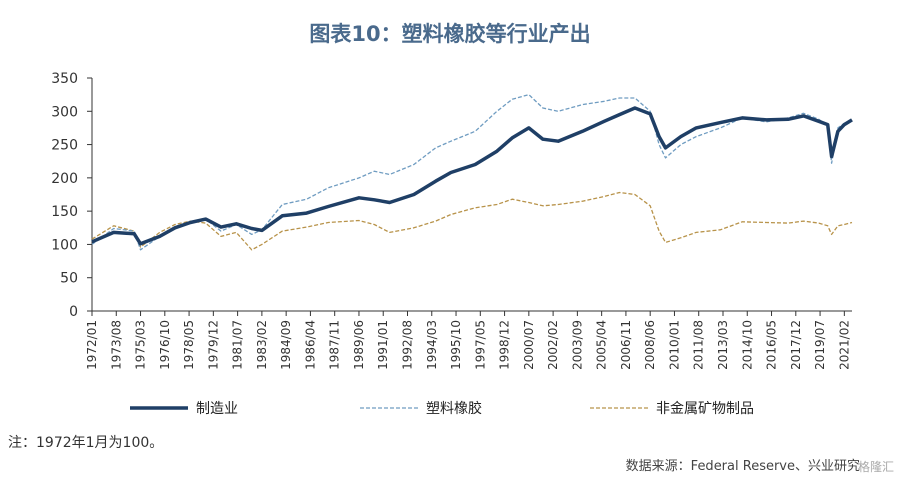 This screenshot has width=900, height=484. What do you see at coordinates (238, 345) in the screenshot?
I see `x-tick-label: 1981/07` at bounding box center [238, 345].